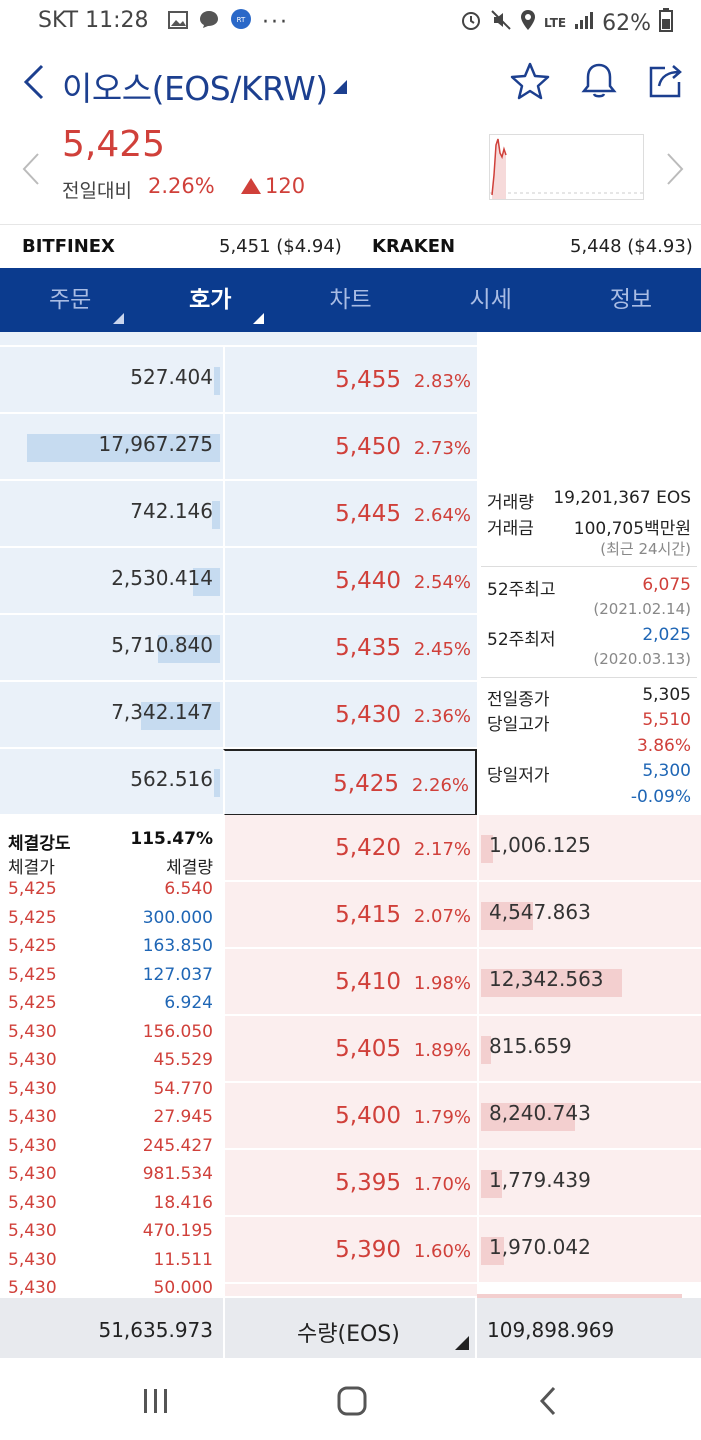  I want to click on trade-qty: 163.850, so click(177, 946).